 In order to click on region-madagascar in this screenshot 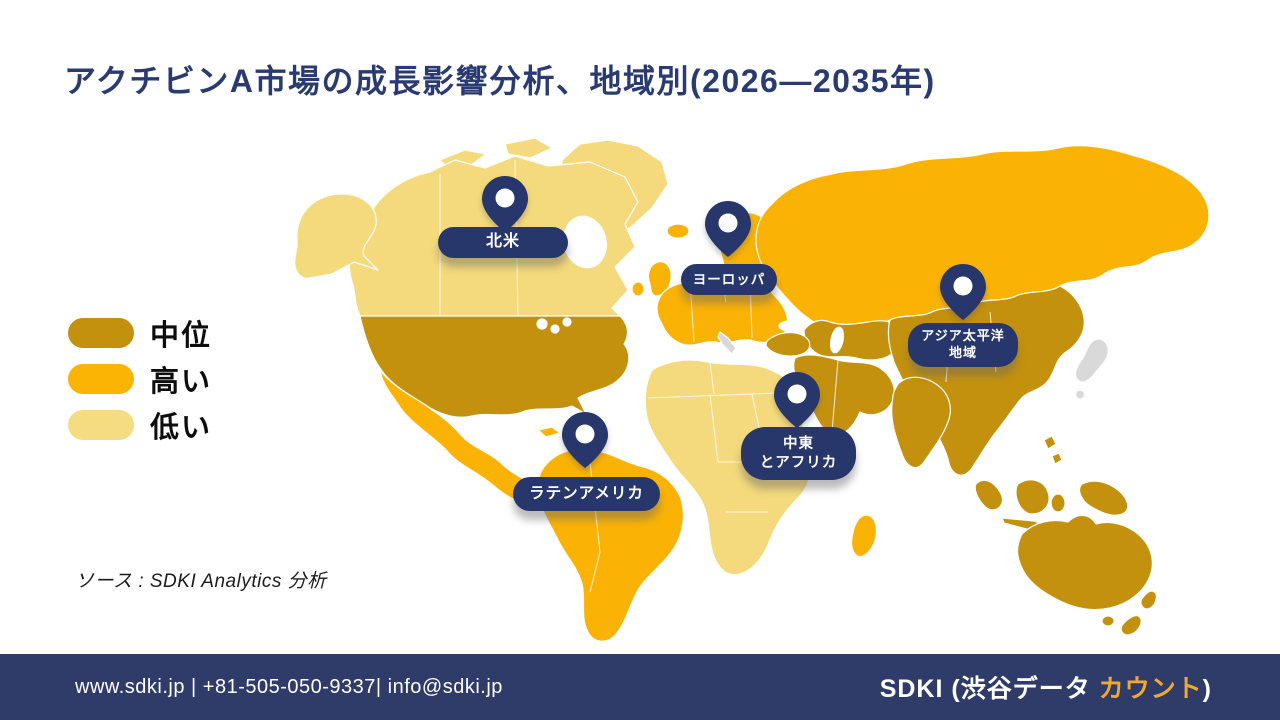, I will do `click(863, 536)`.